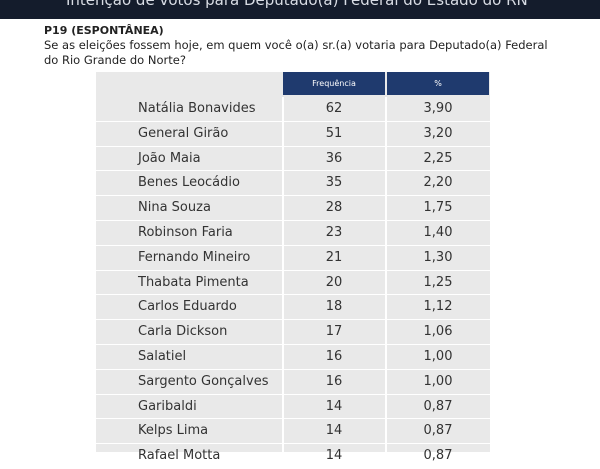 The height and width of the screenshot is (469, 600). Describe the element at coordinates (334, 158) in the screenshot. I see `frequency: 36` at that location.